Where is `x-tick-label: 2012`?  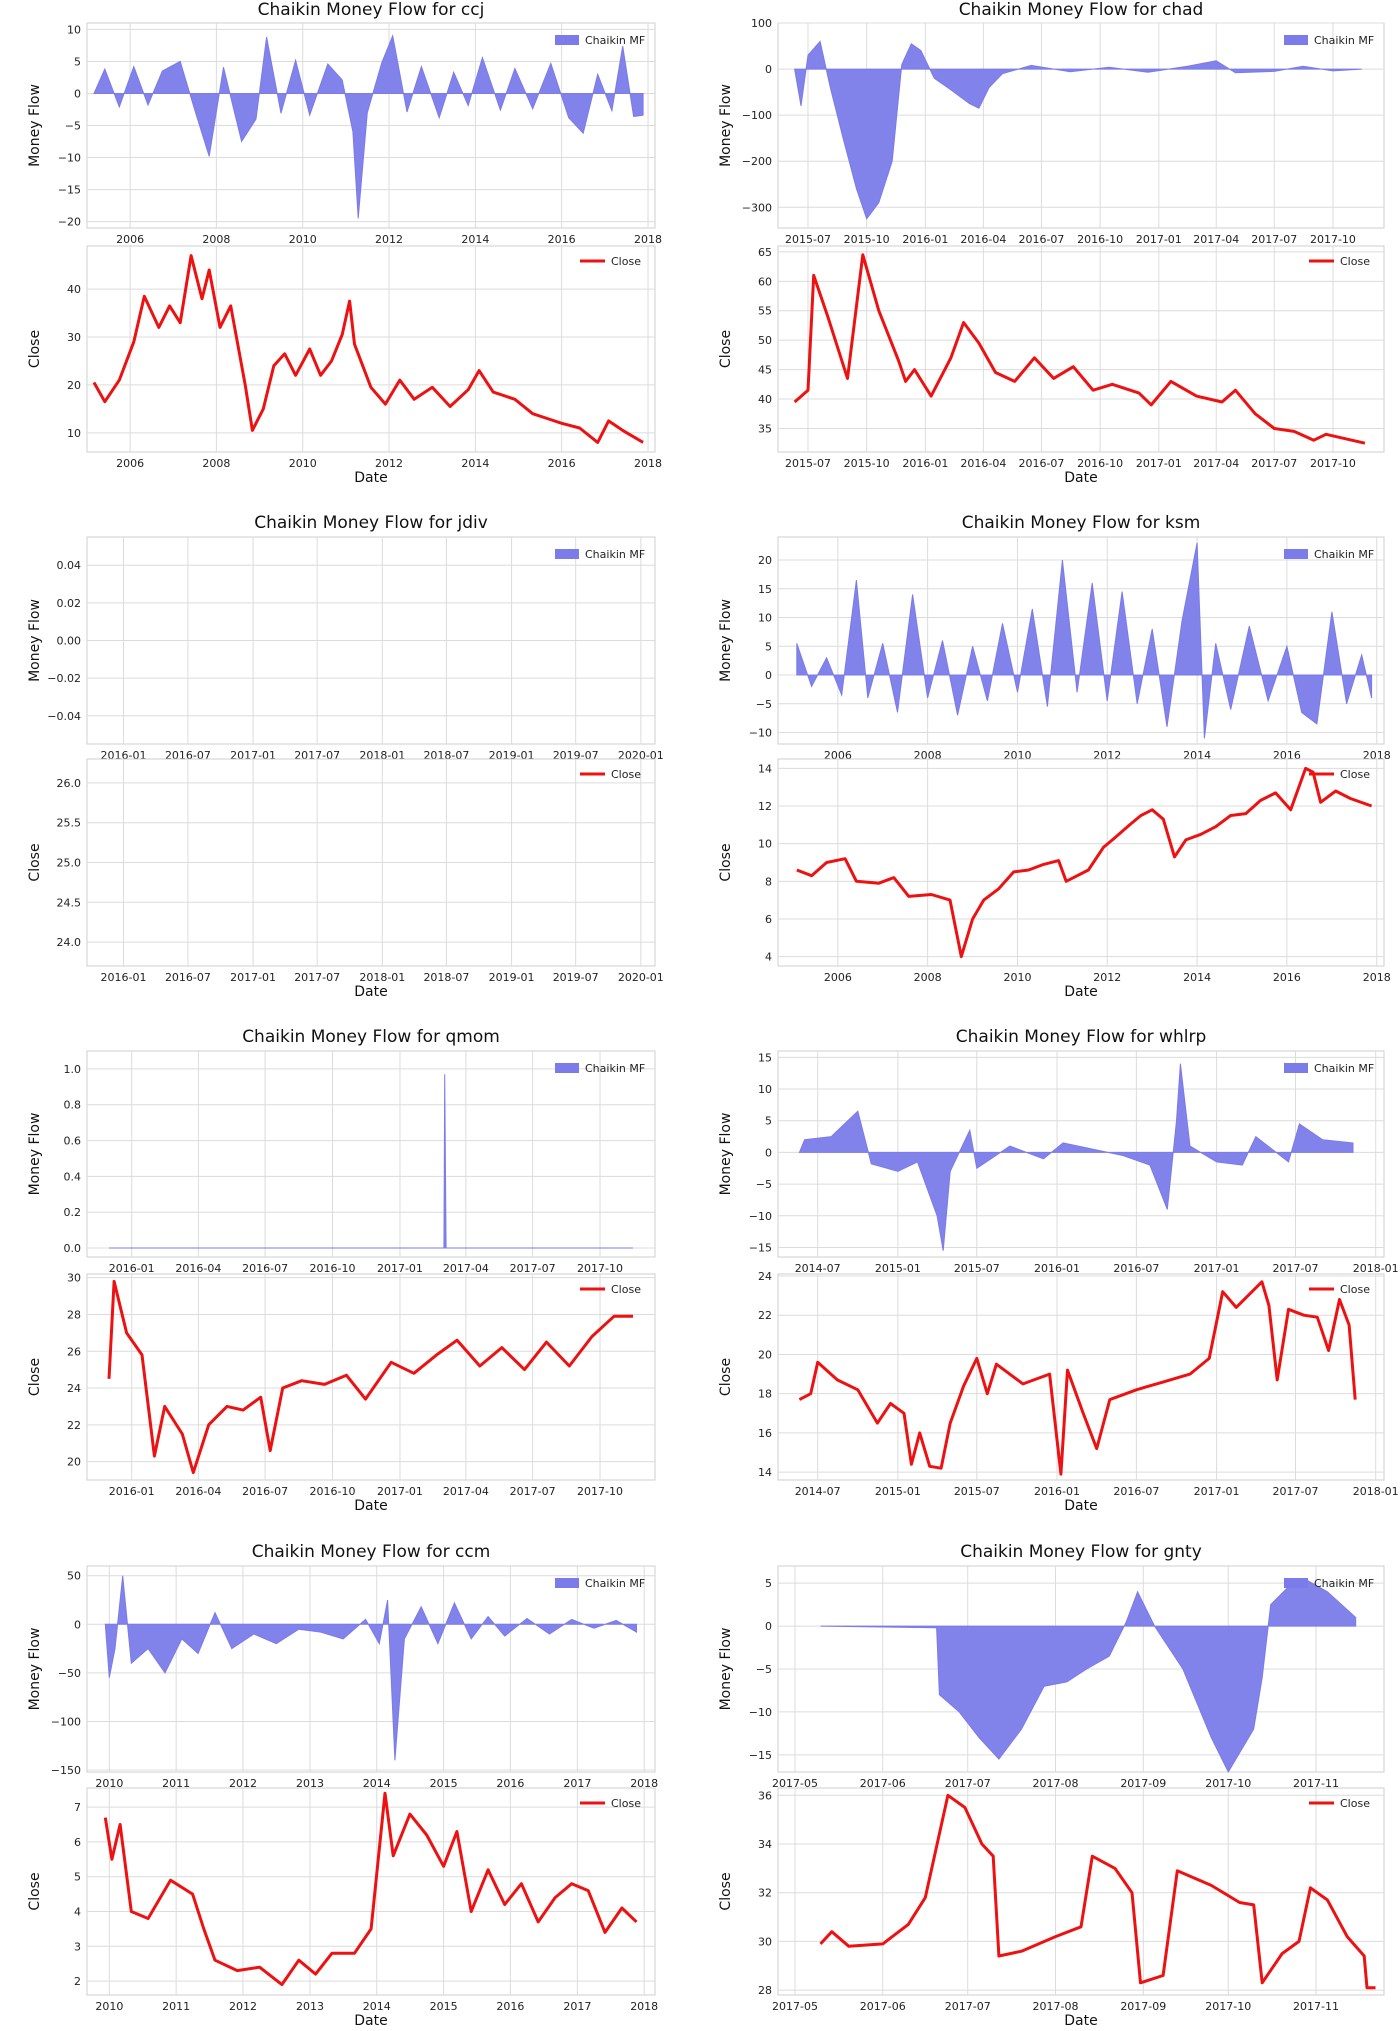 x-tick-label: 2012 is located at coordinates (243, 2006).